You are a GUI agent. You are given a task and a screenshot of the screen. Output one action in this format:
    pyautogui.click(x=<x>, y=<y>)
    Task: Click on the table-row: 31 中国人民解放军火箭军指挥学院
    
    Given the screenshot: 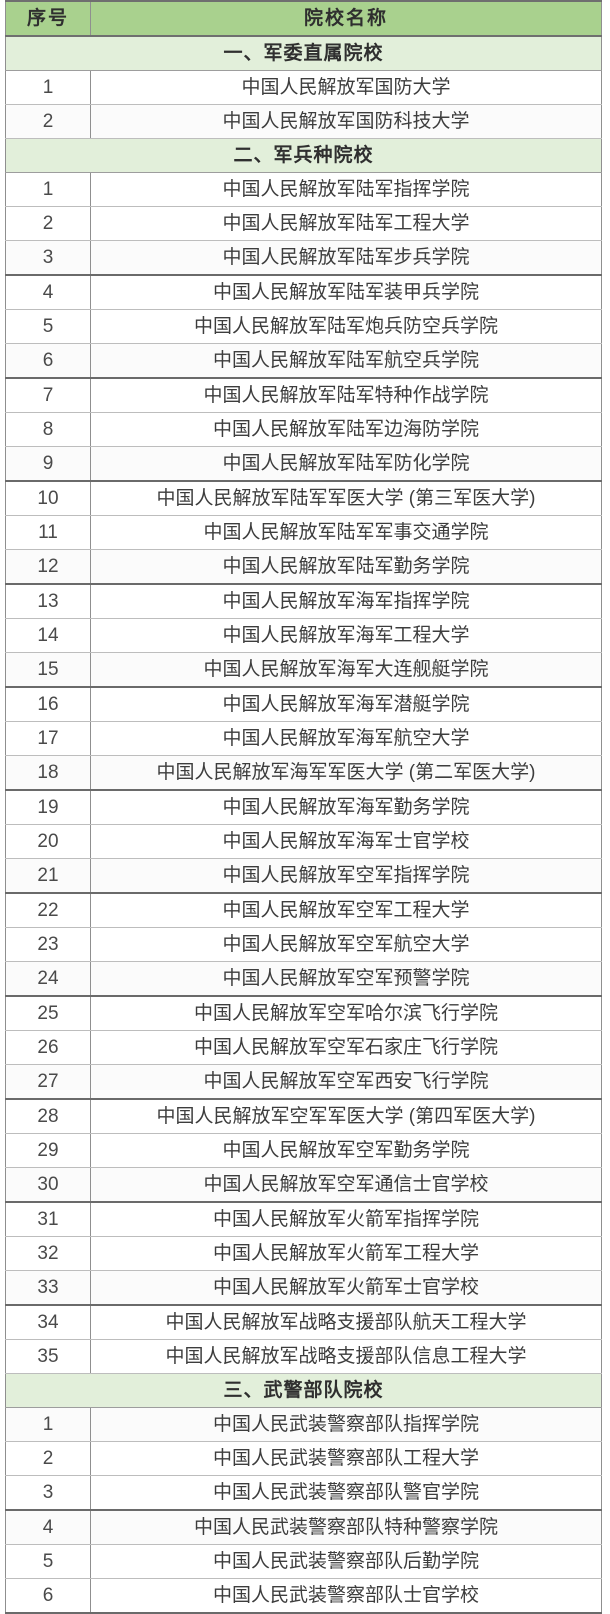 What is the action you would take?
    pyautogui.click(x=303, y=1219)
    